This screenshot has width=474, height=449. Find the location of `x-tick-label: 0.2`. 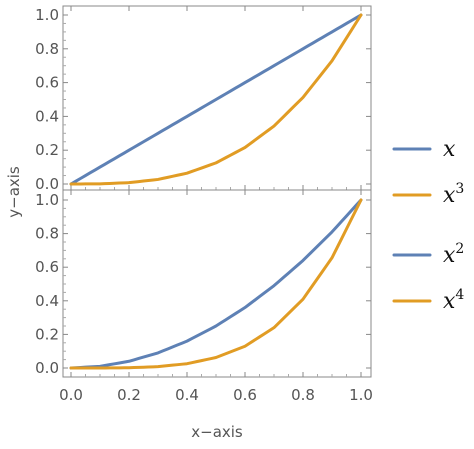

x-tick-label: 0.2 is located at coordinates (129, 395).